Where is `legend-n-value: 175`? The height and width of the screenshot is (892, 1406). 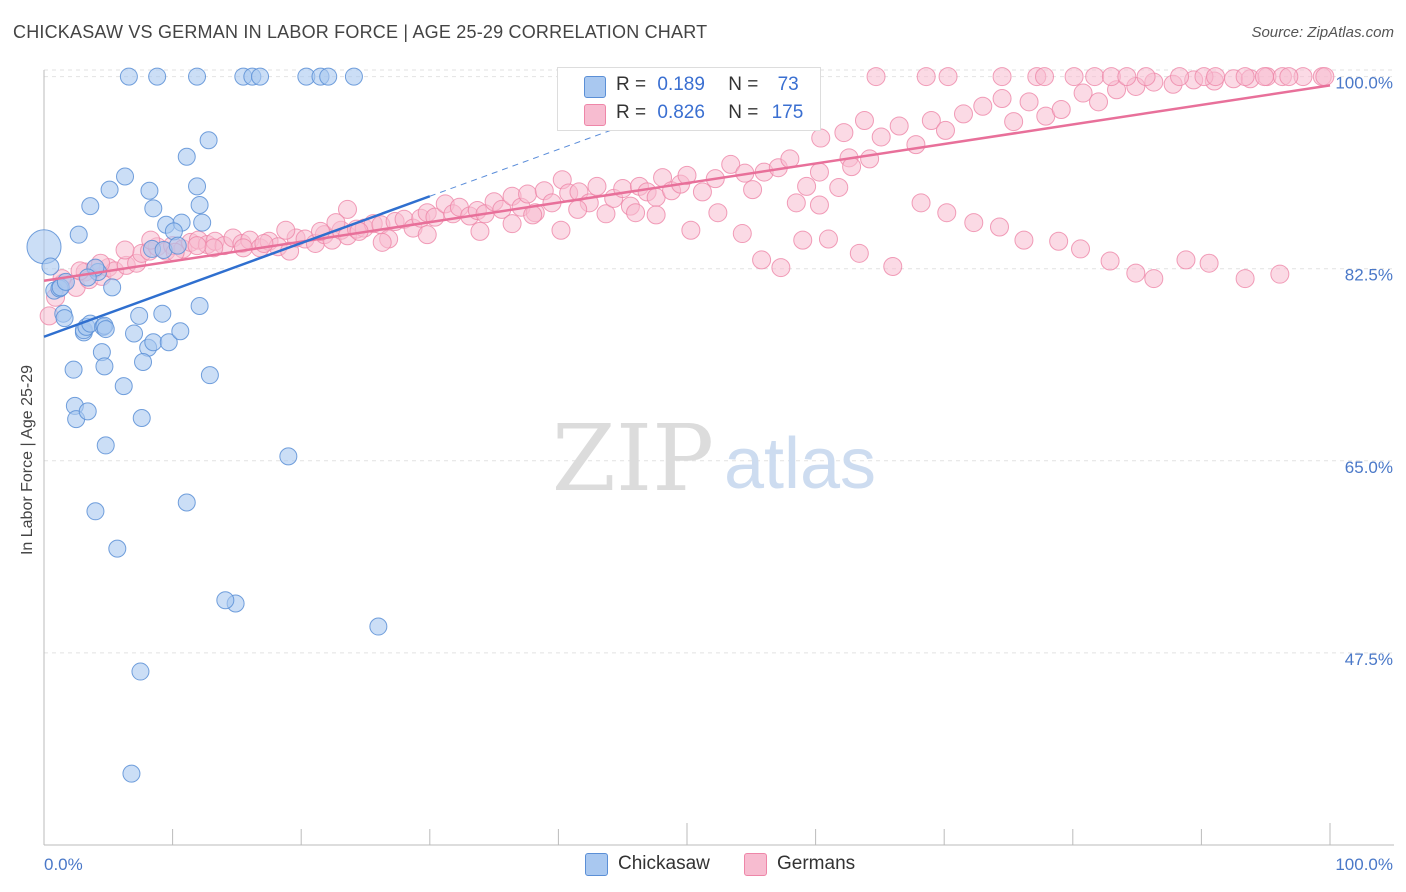
legend-n-value: 175 is located at coordinates (787, 112).